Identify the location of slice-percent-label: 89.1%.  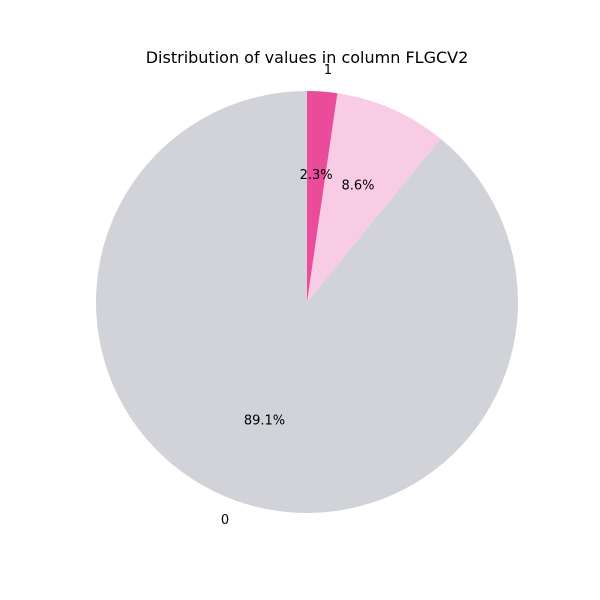
(264, 421).